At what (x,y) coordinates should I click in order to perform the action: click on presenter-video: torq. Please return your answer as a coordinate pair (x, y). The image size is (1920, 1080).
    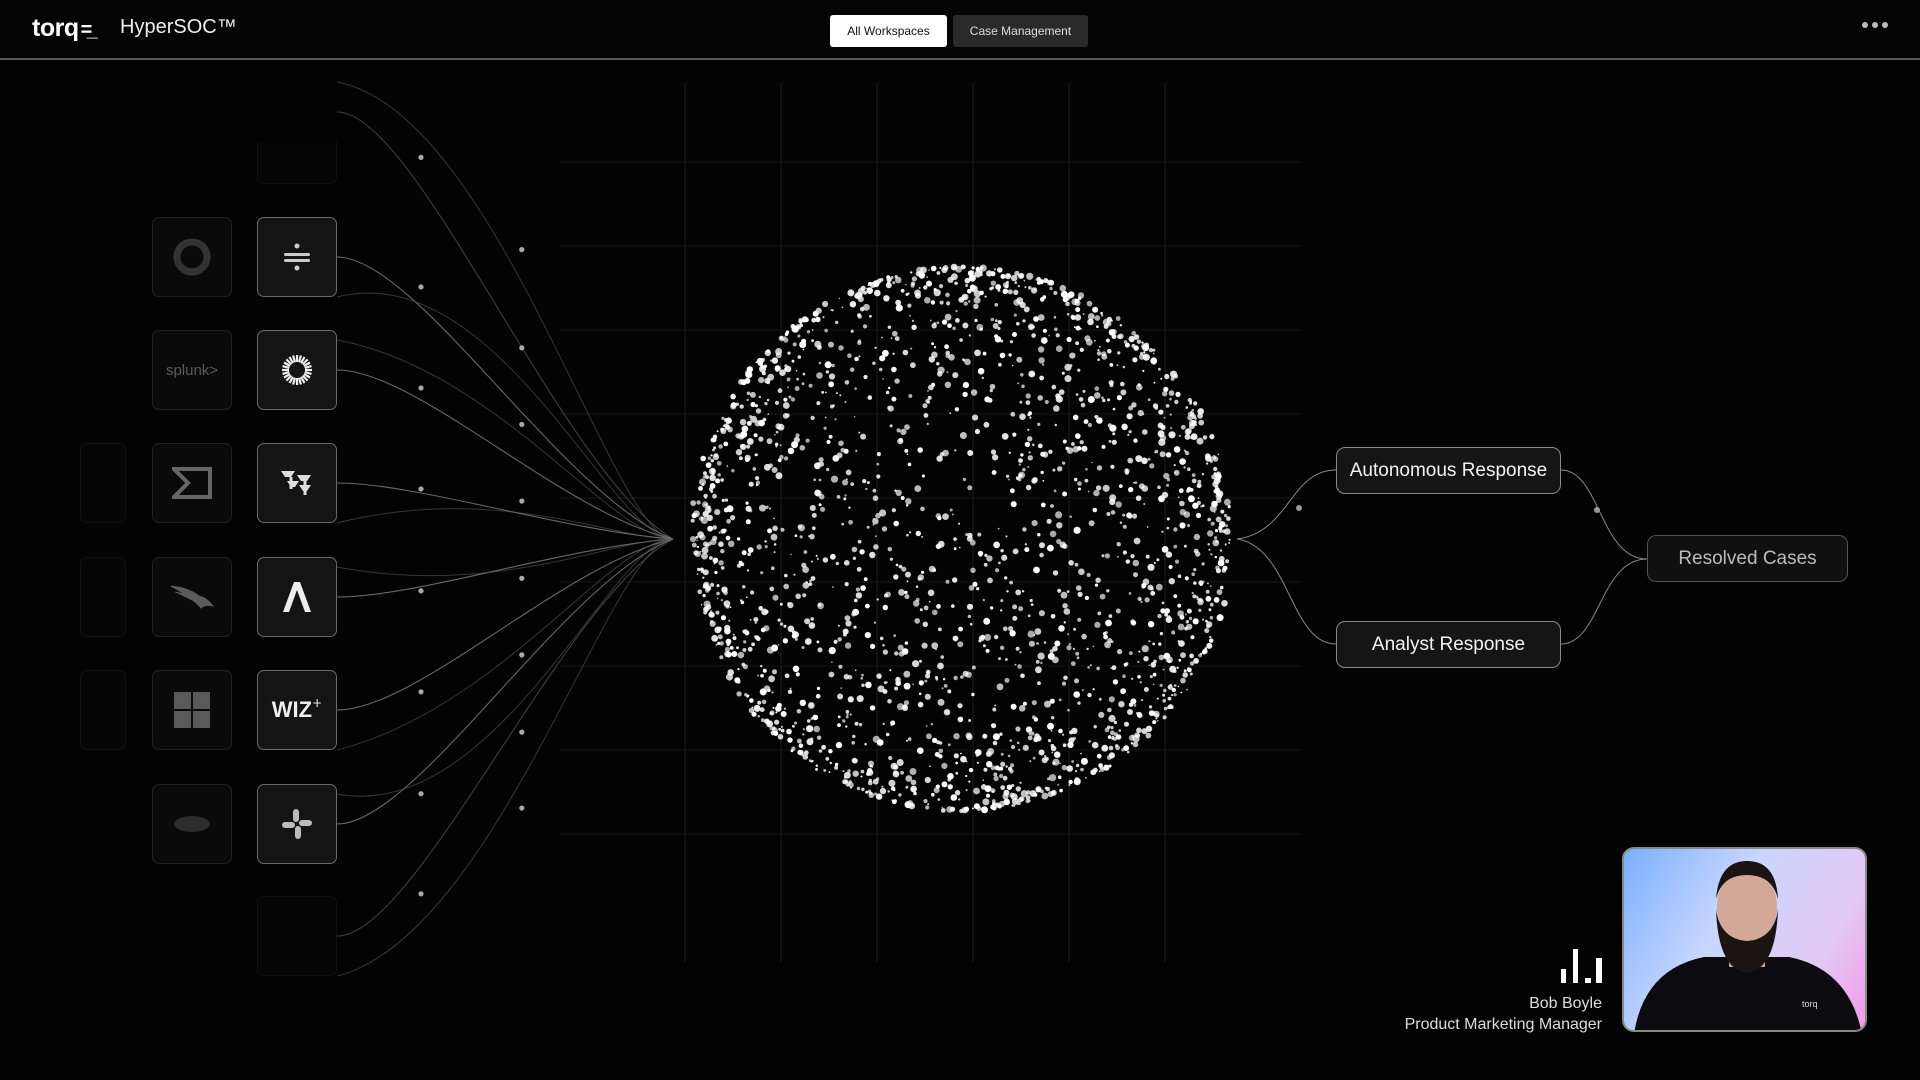
    Looking at the image, I should click on (1744, 939).